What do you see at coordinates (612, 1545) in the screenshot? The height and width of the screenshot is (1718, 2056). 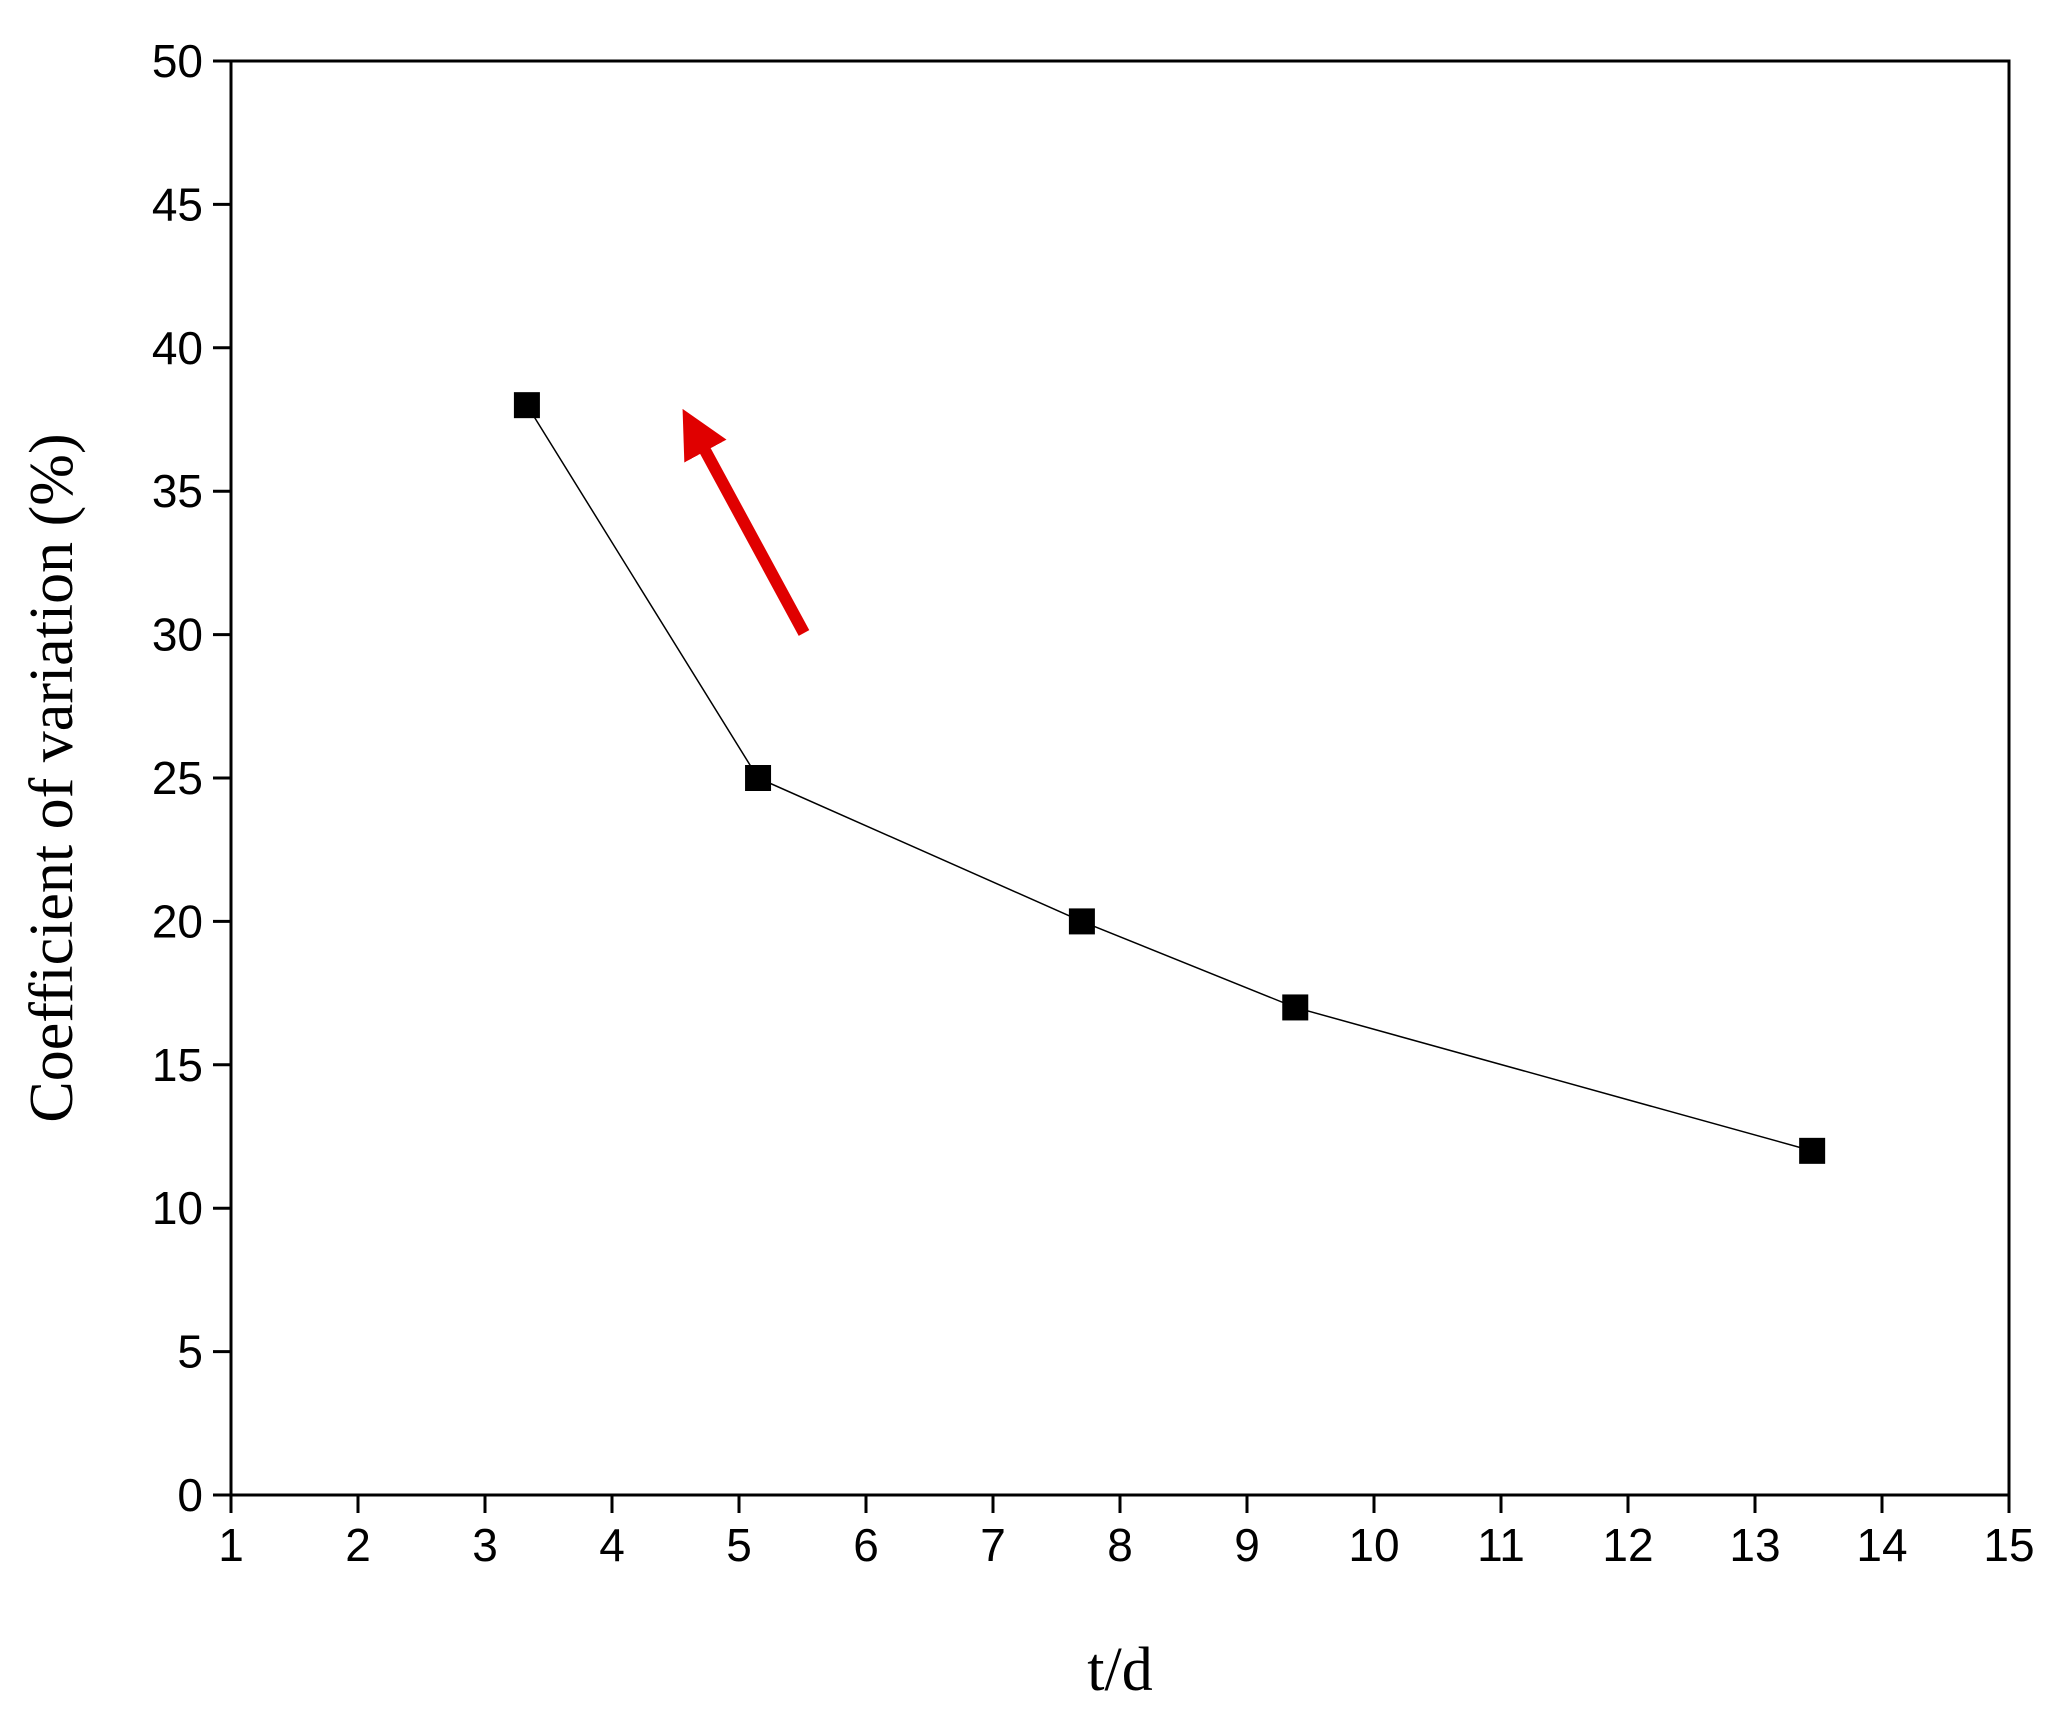 I see `x-tick-label: 4` at bounding box center [612, 1545].